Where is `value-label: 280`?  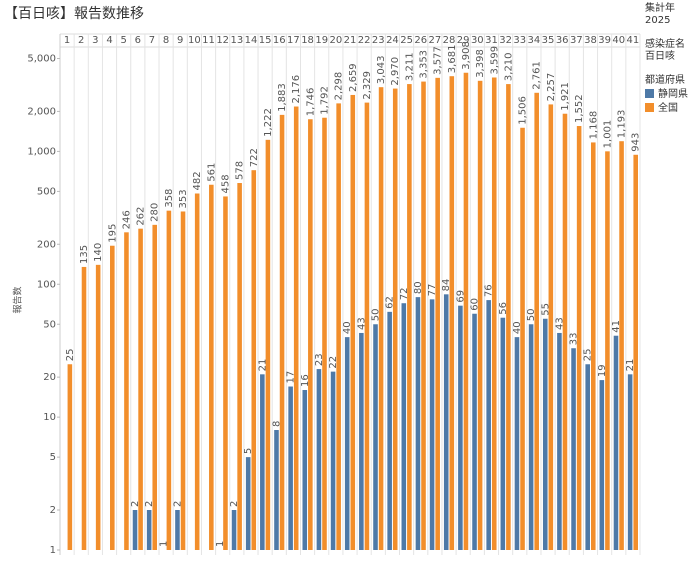
value-label: 280 is located at coordinates (155, 212).